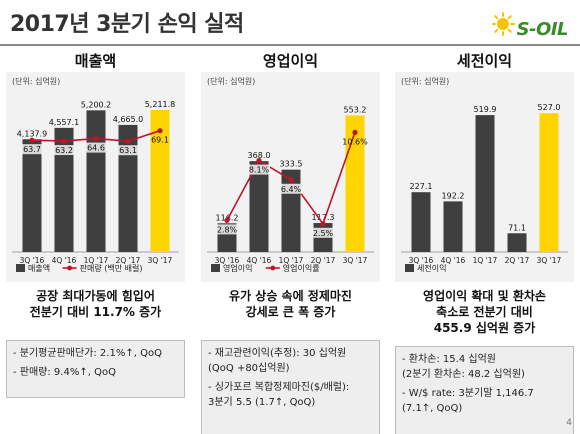 Image resolution: width=580 pixels, height=434 pixels. I want to click on line-value-label: 69.1, so click(160, 140).